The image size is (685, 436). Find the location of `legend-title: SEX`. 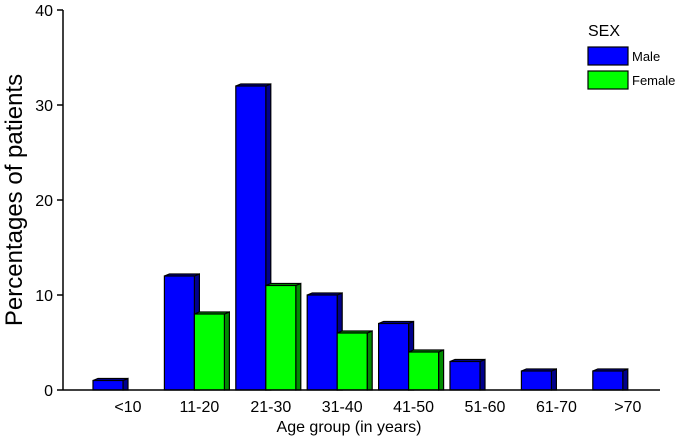

legend-title: SEX is located at coordinates (604, 31).